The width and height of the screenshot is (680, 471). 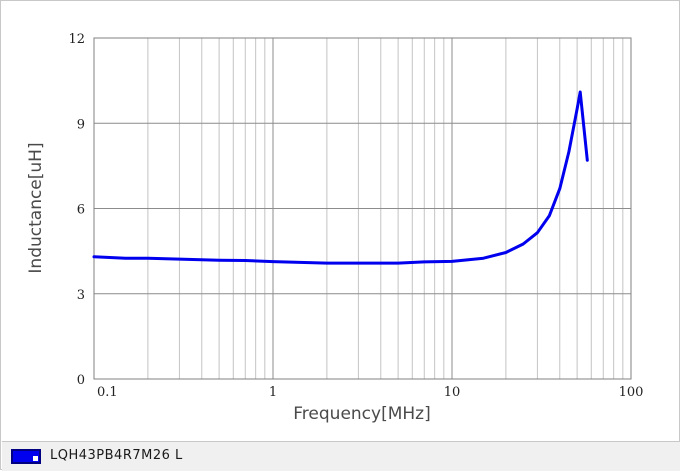 I want to click on y-tick-label: 6, so click(x=81, y=210).